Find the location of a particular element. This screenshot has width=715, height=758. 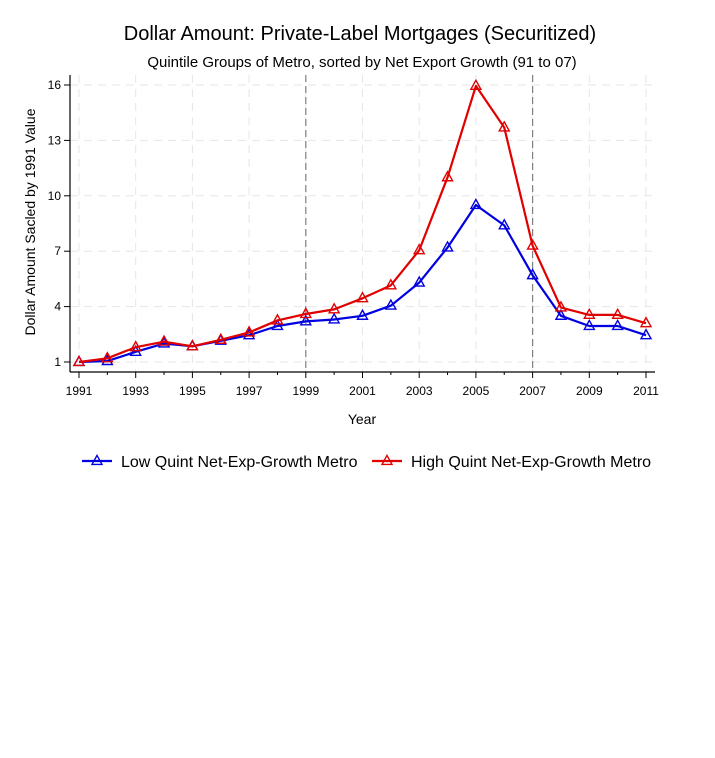

x-tick-label: 2005 is located at coordinates (476, 391).